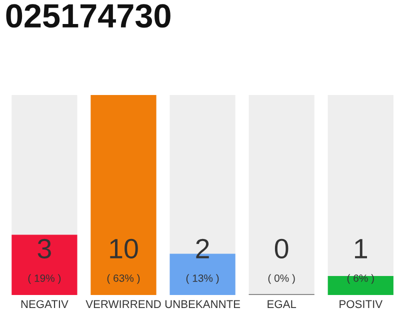 The image size is (410, 320). Describe the element at coordinates (282, 304) in the screenshot. I see `x-tick-label: EGAL` at that location.